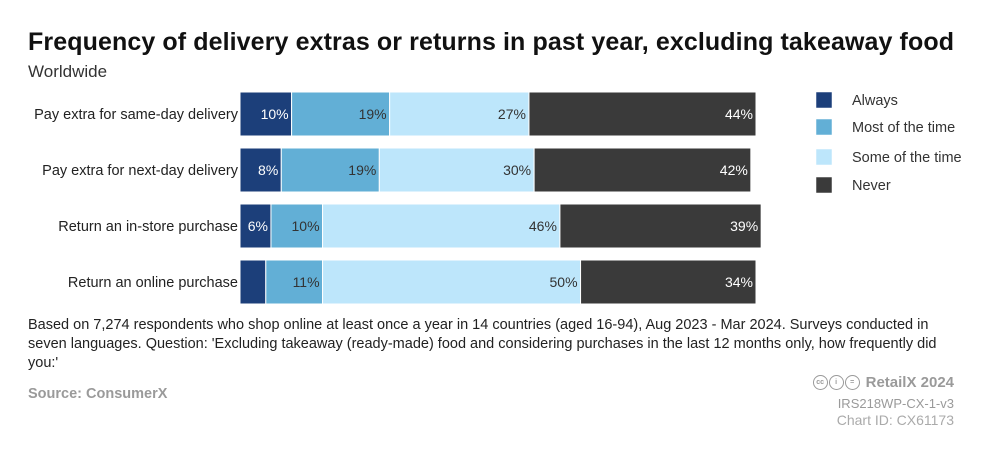 The width and height of the screenshot is (988, 460). What do you see at coordinates (907, 158) in the screenshot?
I see `legend-label: Some of the time` at bounding box center [907, 158].